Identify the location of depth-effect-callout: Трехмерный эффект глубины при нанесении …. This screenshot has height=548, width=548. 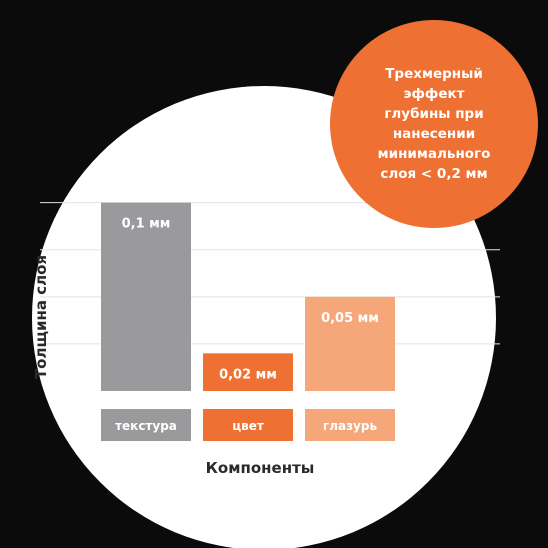
(434, 124).